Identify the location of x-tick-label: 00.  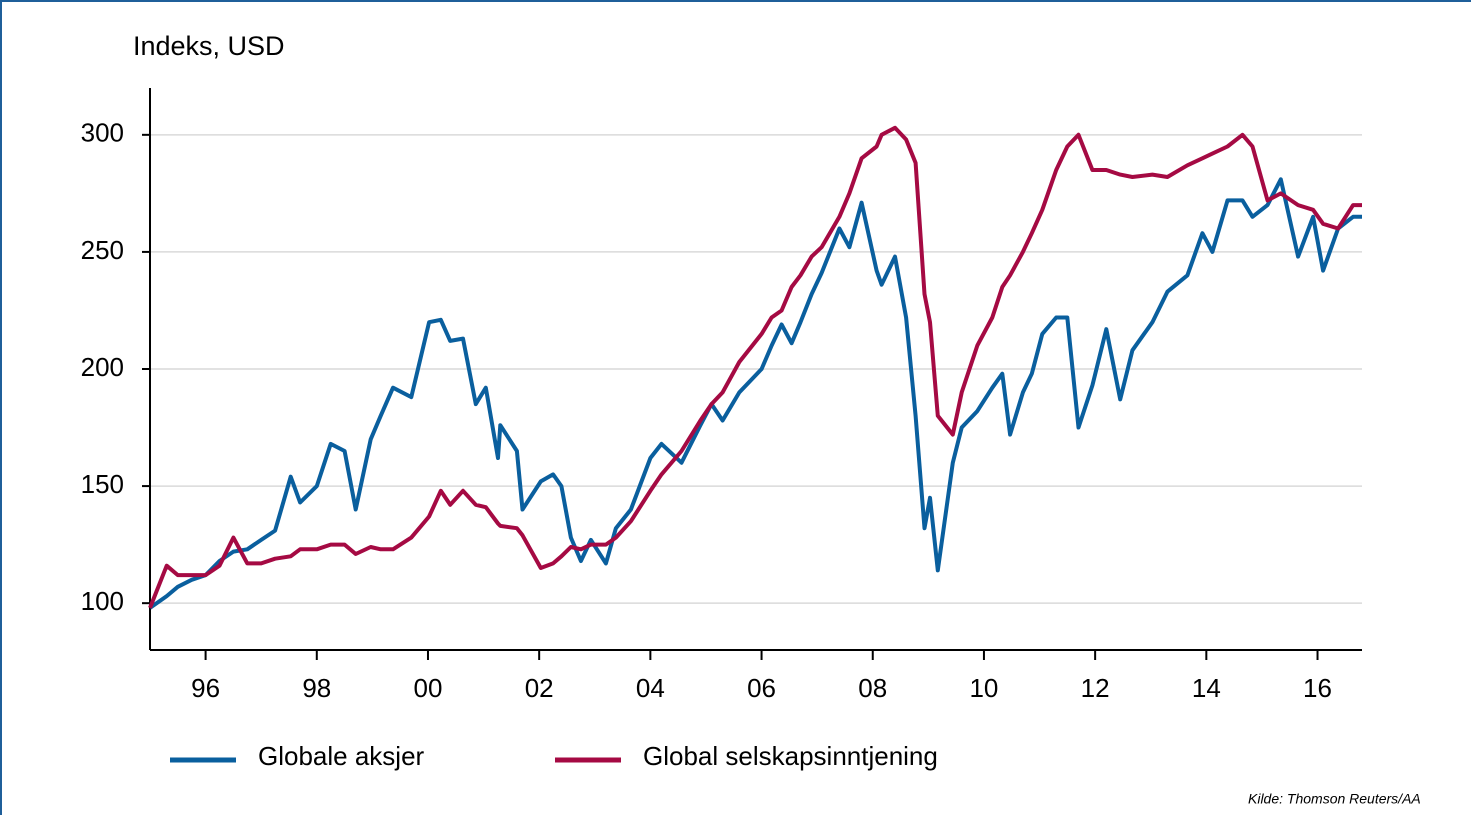
(428, 688).